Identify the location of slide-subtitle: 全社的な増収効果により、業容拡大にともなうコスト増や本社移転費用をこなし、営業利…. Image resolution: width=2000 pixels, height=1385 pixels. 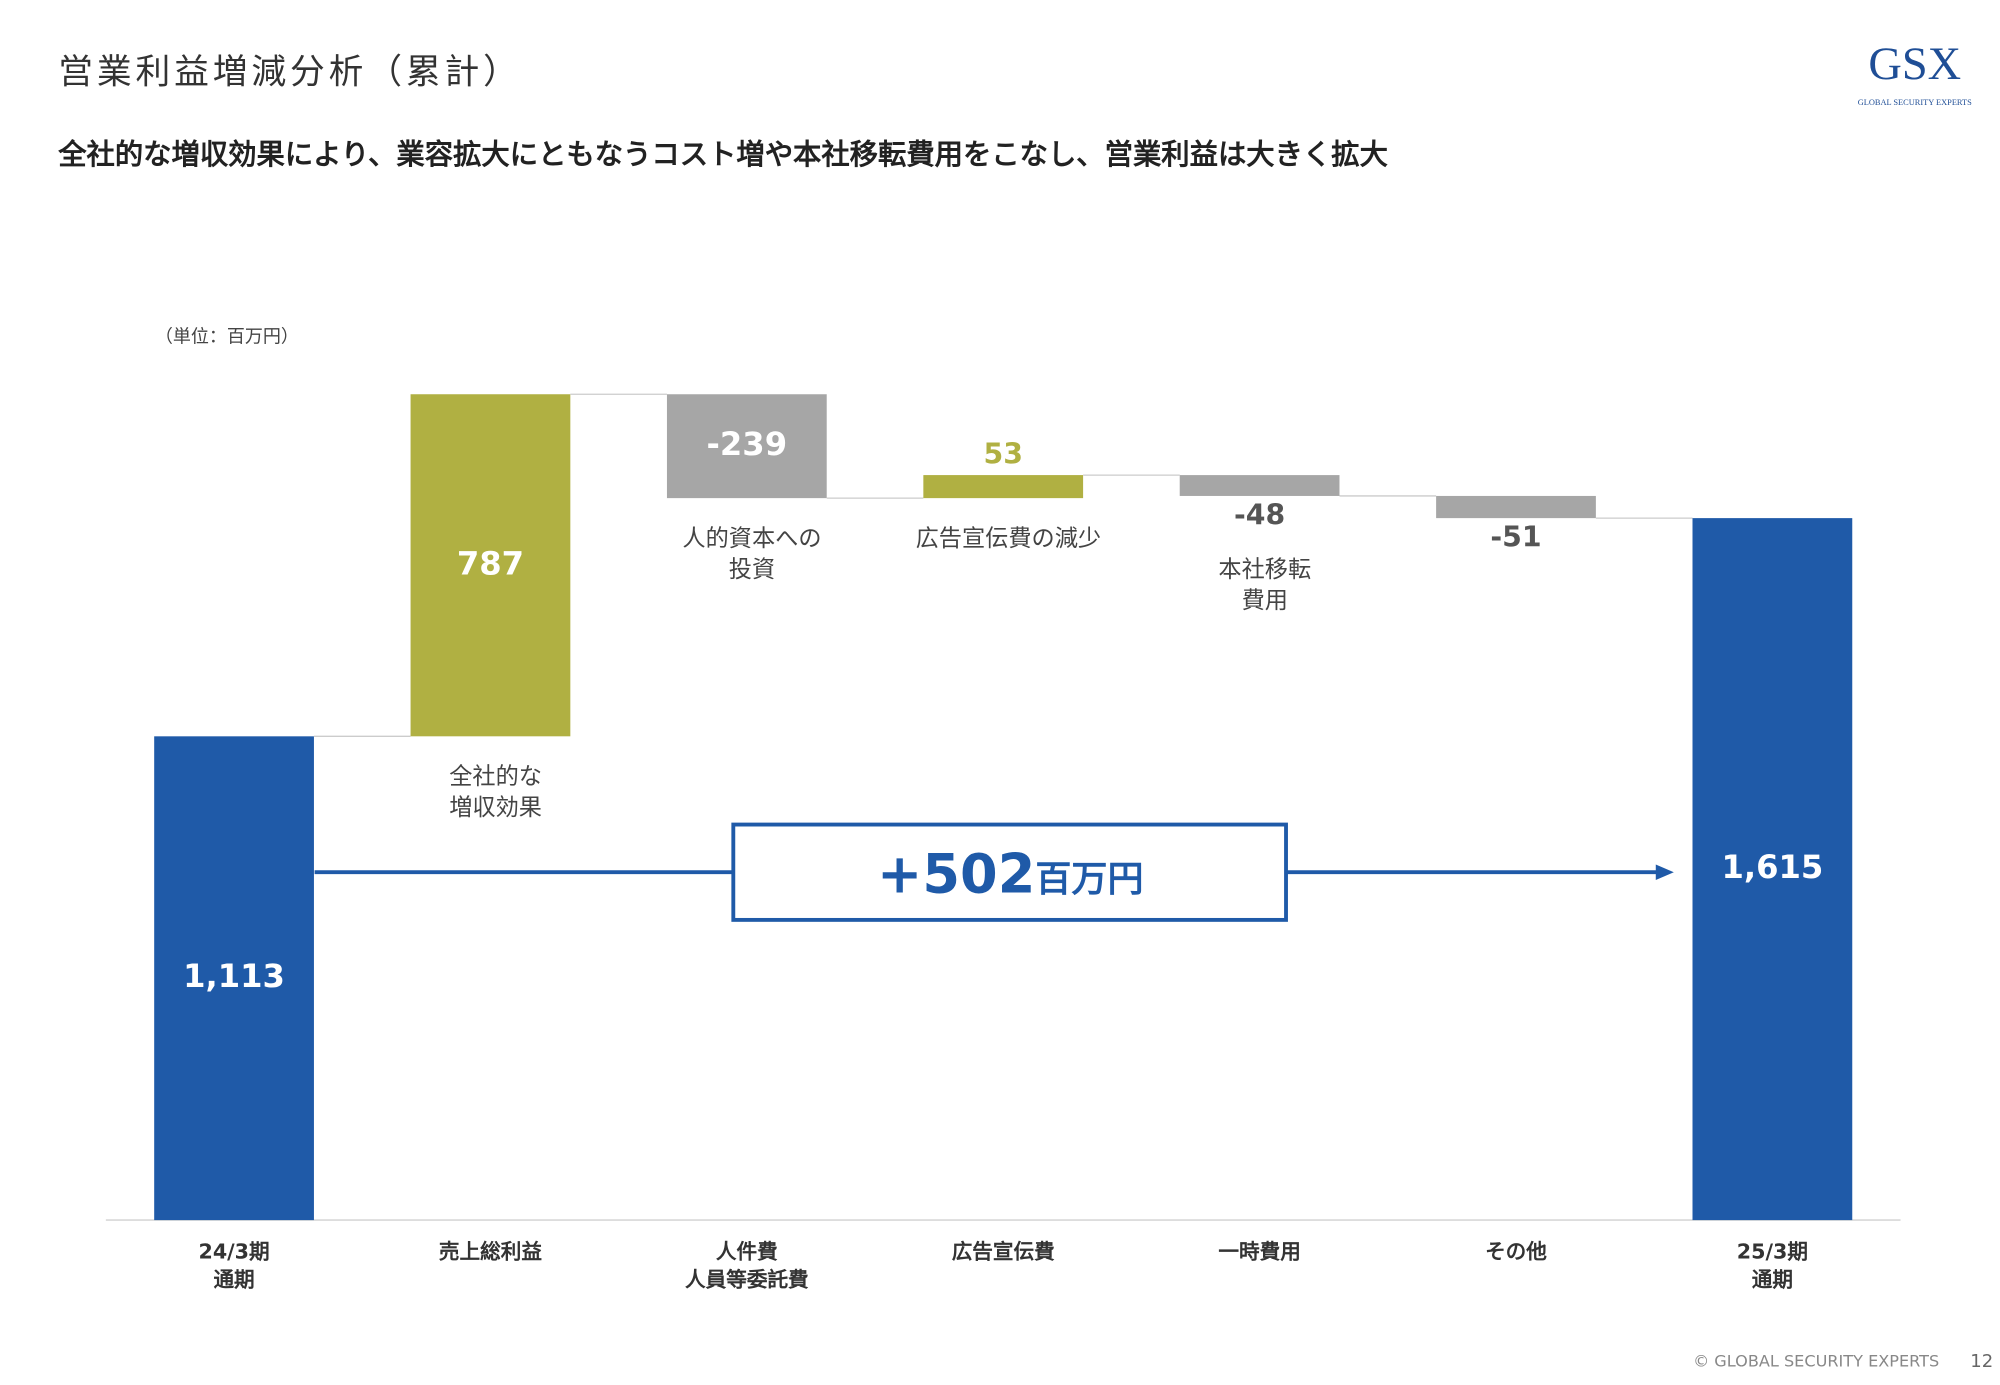
(722, 154).